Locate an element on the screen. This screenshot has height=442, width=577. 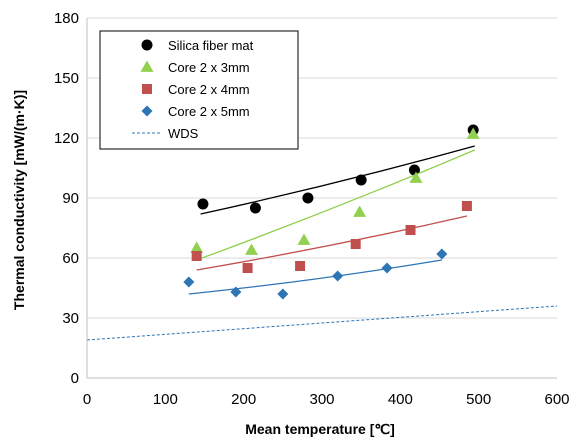
series-core-2-x-4mm is located at coordinates (331, 237).